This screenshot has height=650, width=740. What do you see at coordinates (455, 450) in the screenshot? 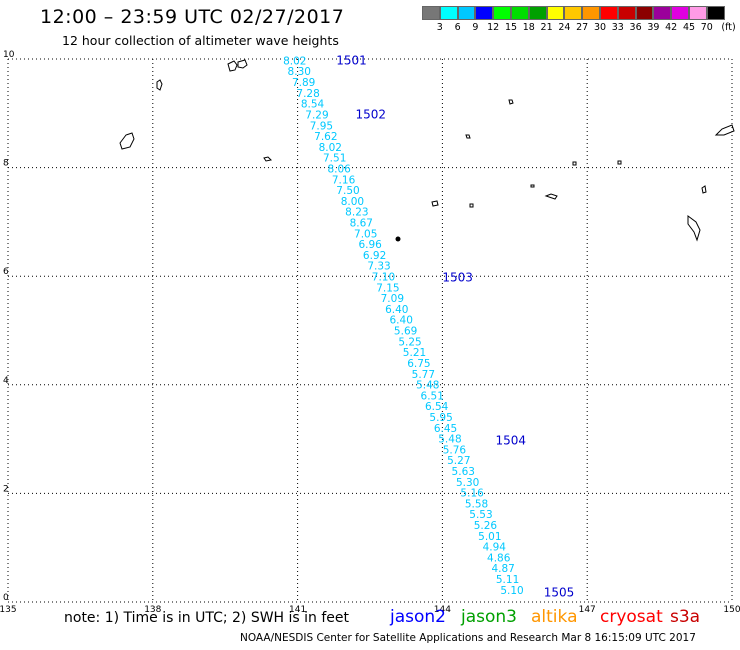
I see `wave-height-label: 5.76` at bounding box center [455, 450].